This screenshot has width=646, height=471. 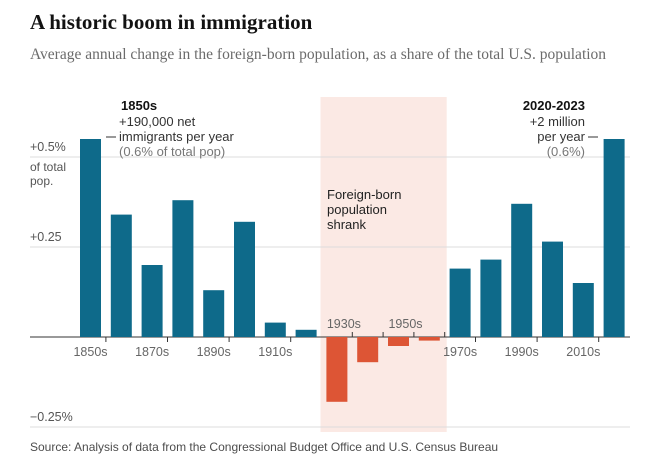 What do you see at coordinates (275, 329) in the screenshot?
I see `bar-1910s` at bounding box center [275, 329].